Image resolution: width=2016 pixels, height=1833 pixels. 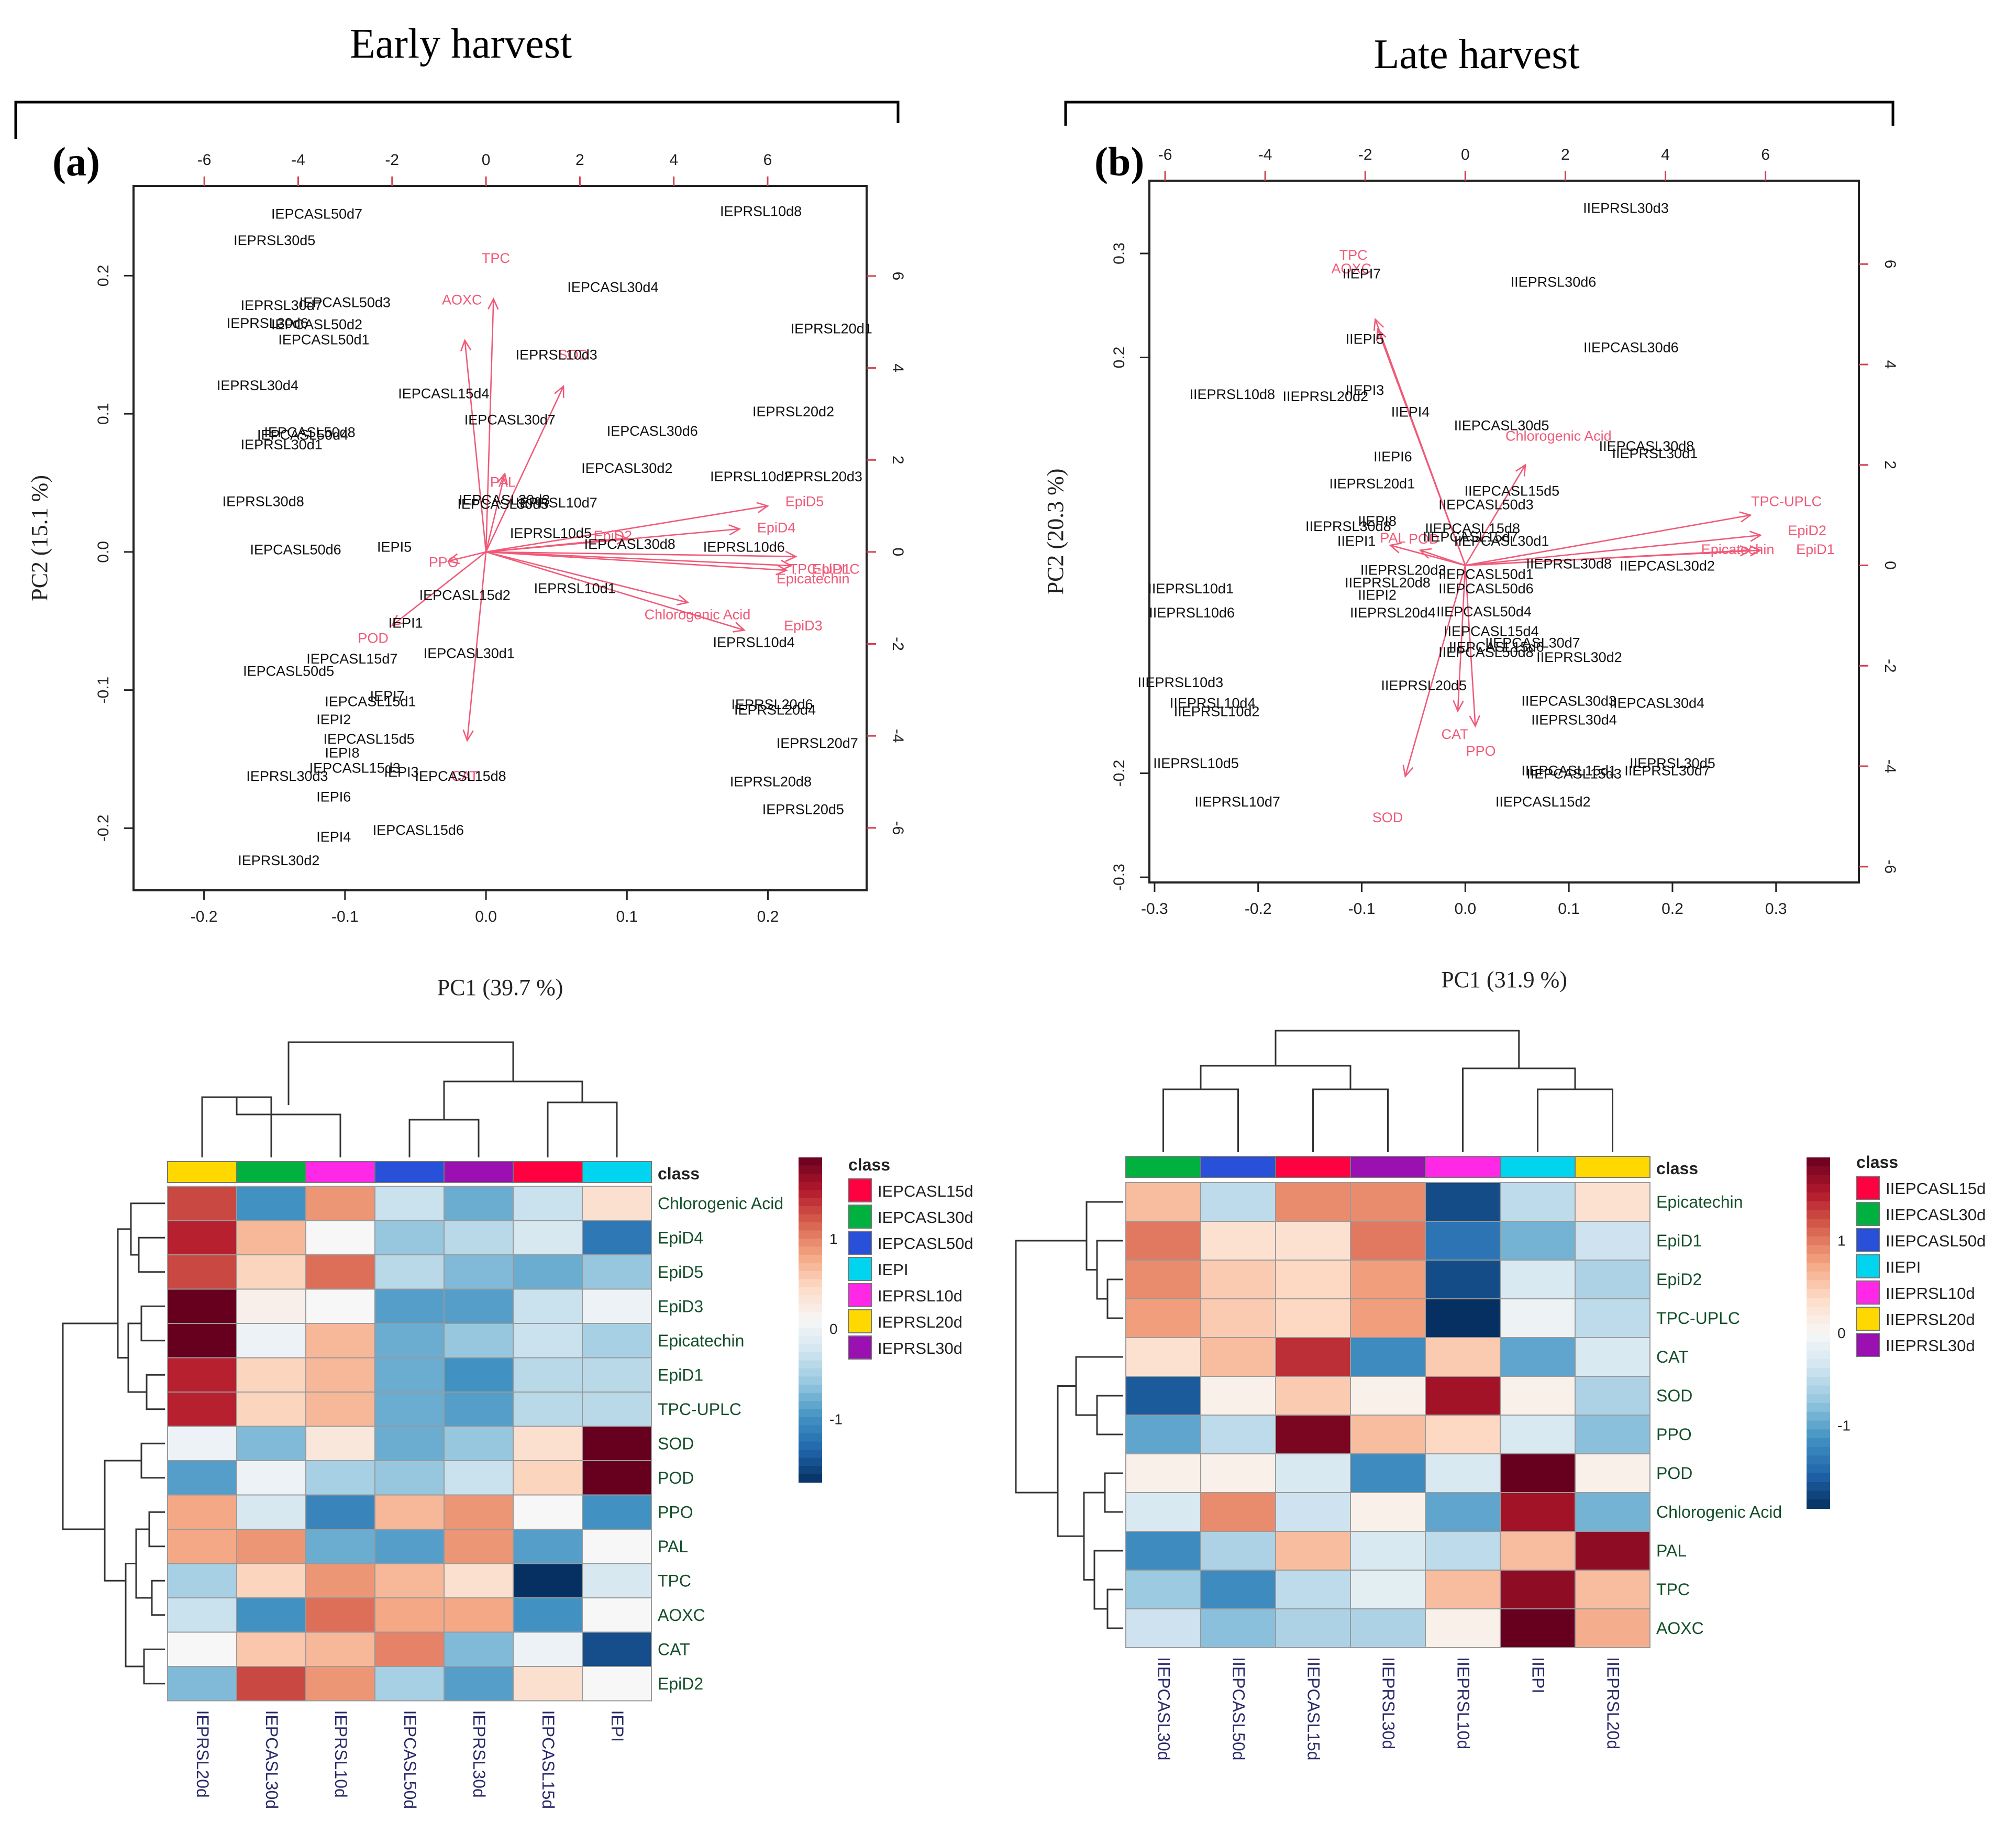 I want to click on loading-label: SOD, so click(x=574, y=355).